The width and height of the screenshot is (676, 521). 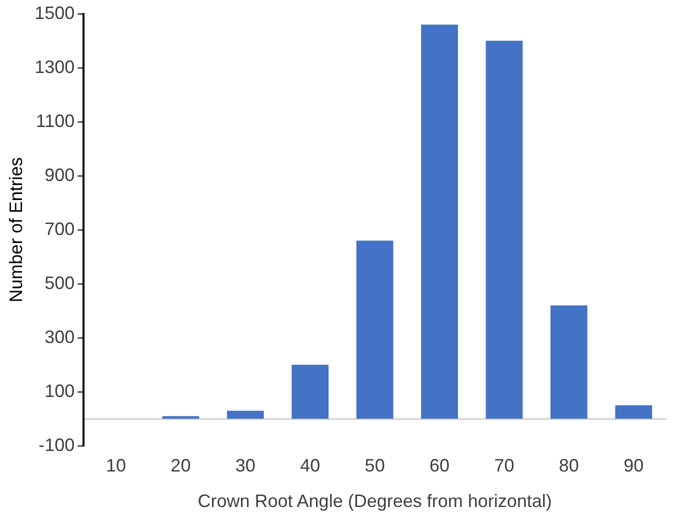 I want to click on x-tick-label: 70, so click(x=504, y=466).